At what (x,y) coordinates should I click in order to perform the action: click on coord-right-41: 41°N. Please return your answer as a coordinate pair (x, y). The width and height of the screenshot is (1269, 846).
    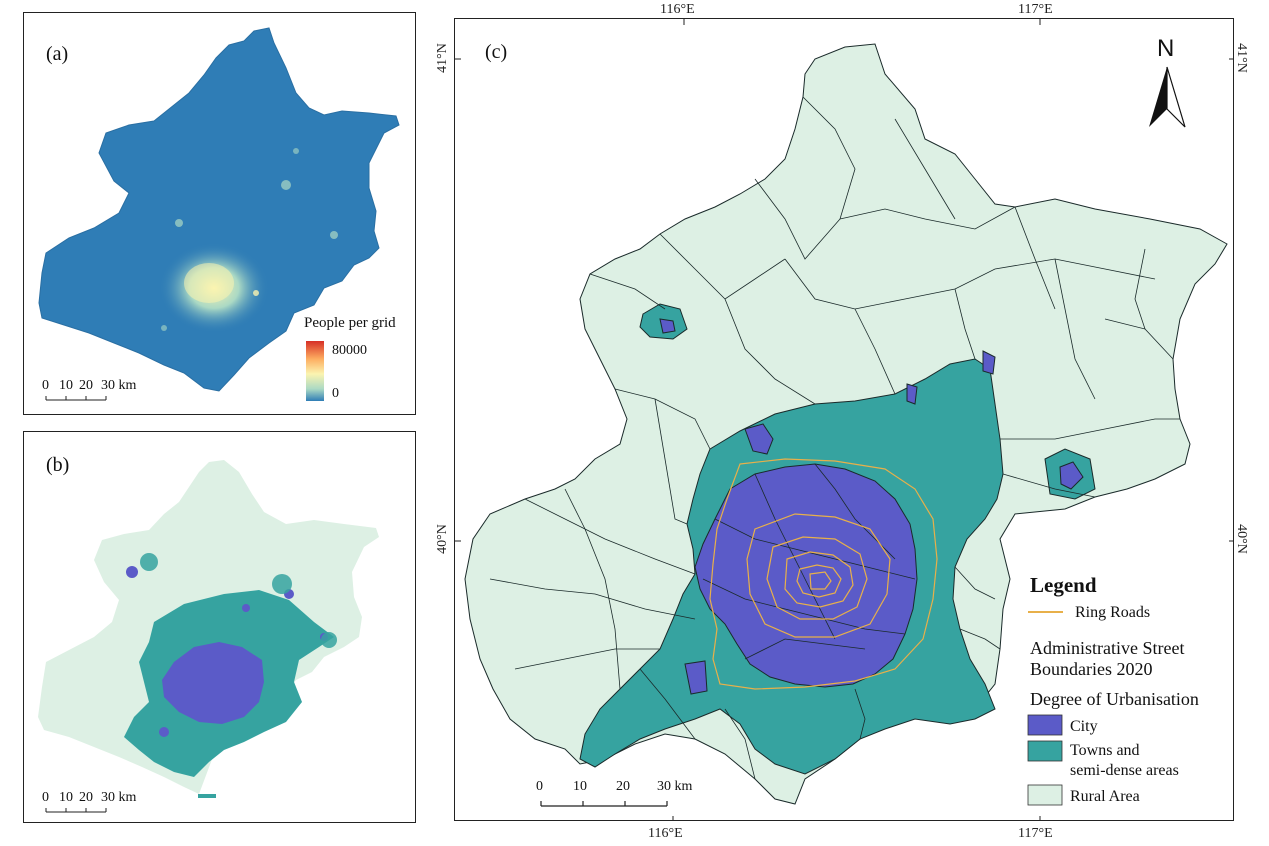
    Looking at the image, I should click on (1241, 58).